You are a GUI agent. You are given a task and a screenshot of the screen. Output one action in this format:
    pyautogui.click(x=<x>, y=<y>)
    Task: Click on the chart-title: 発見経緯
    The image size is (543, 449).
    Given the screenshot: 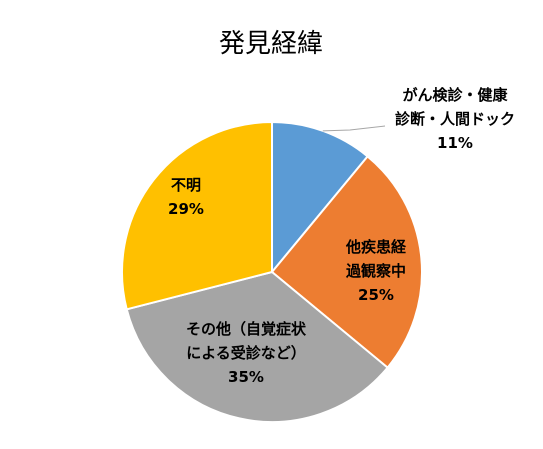 What is the action you would take?
    pyautogui.click(x=271, y=44)
    